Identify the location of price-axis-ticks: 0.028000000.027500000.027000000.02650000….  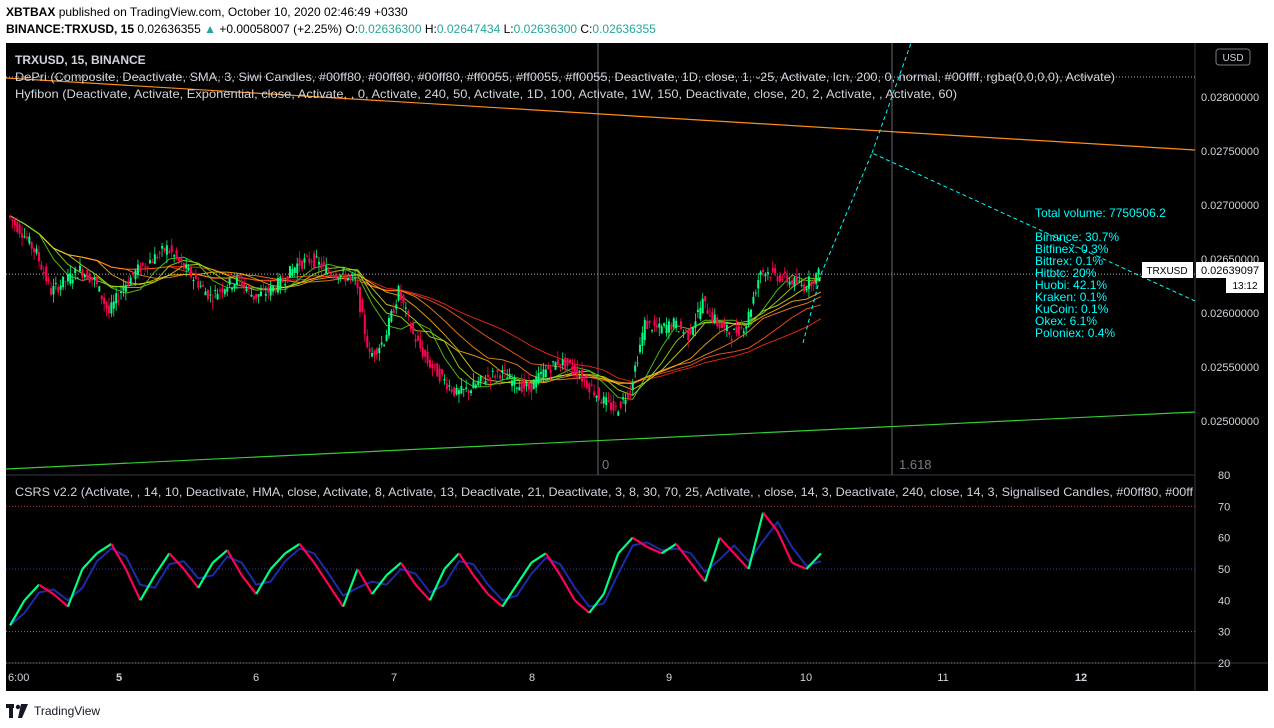
(1230, 260).